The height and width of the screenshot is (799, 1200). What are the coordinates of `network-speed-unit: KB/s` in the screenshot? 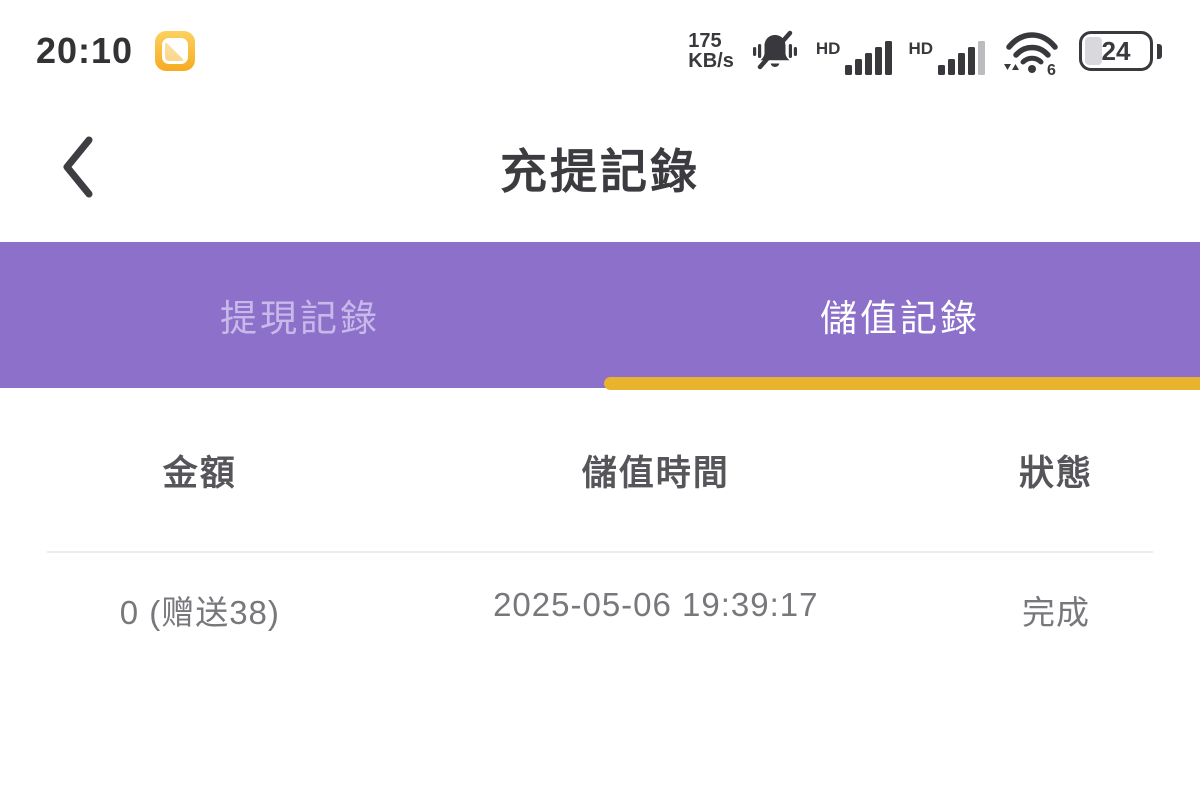 It's located at (711, 61).